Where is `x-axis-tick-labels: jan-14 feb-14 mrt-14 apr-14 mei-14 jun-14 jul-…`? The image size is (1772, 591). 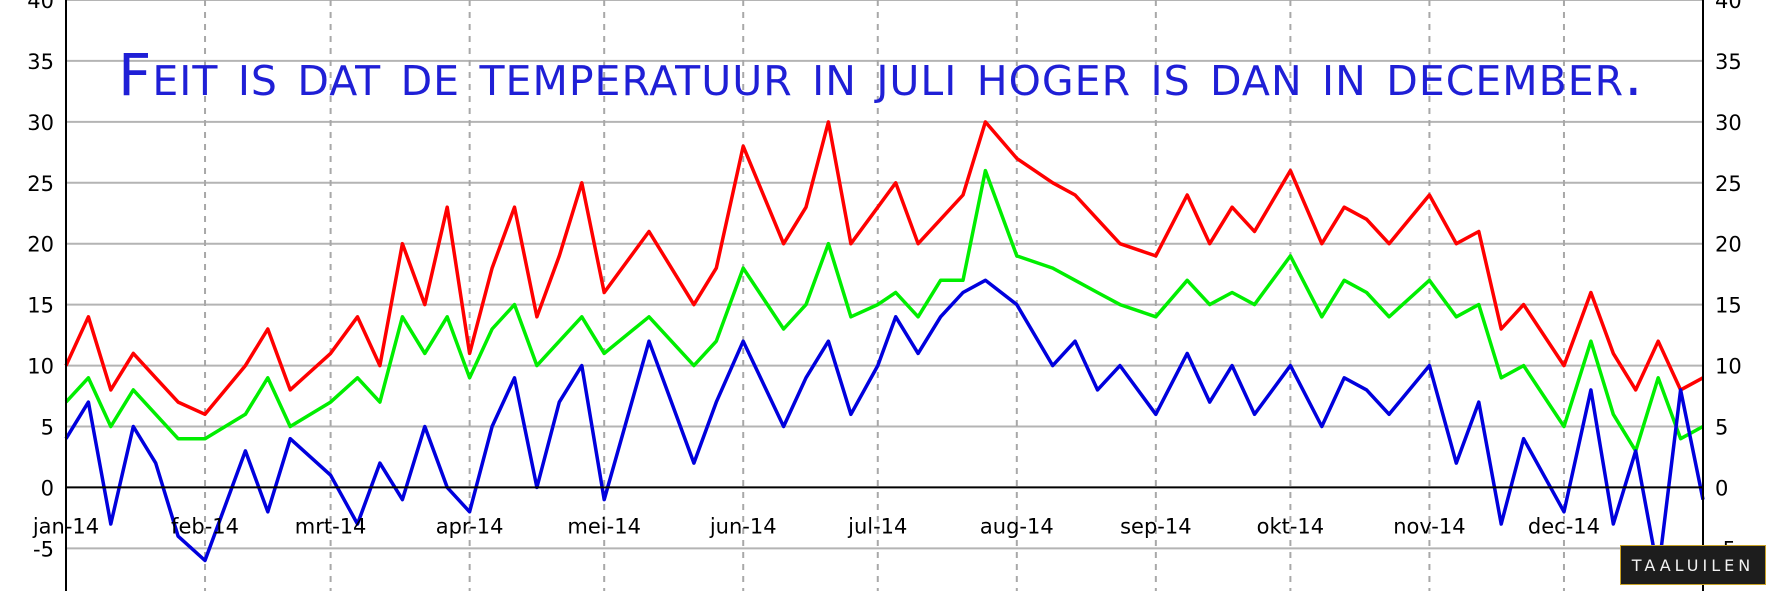 x-axis-tick-labels: jan-14 feb-14 mrt-14 apr-14 mei-14 jun-14 jul-… is located at coordinates (816, 526).